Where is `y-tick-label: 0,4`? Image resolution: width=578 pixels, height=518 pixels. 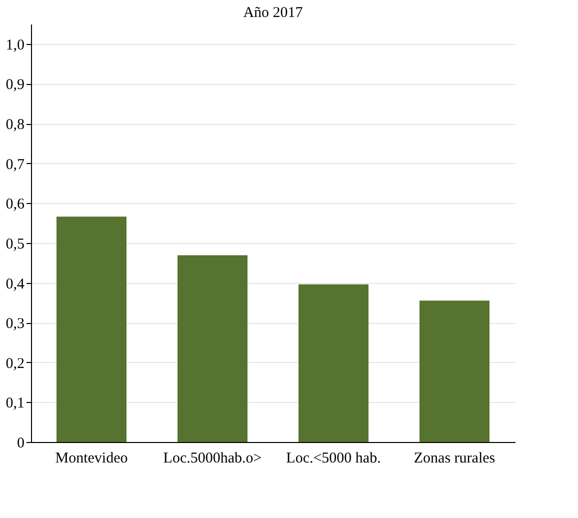 y-tick-label: 0,4 is located at coordinates (15, 284).